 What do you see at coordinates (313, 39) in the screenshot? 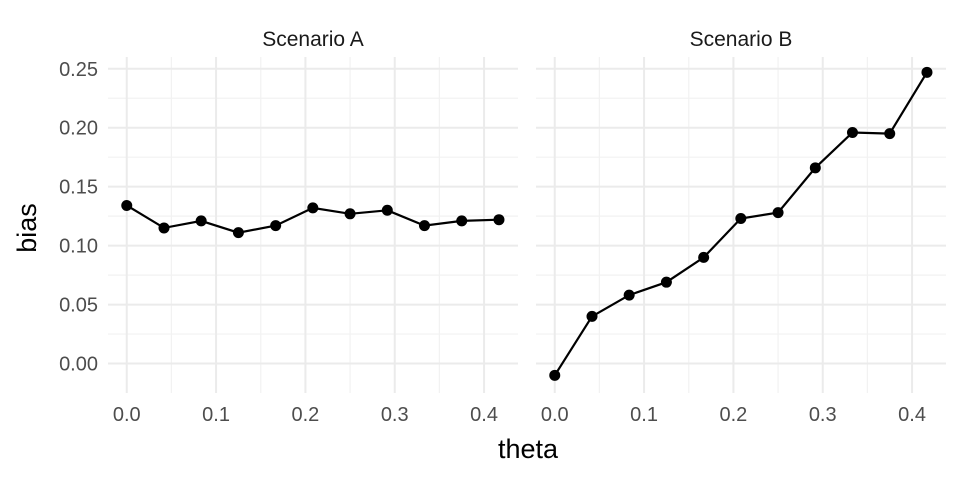
I see `panel-title: Scenario A` at bounding box center [313, 39].